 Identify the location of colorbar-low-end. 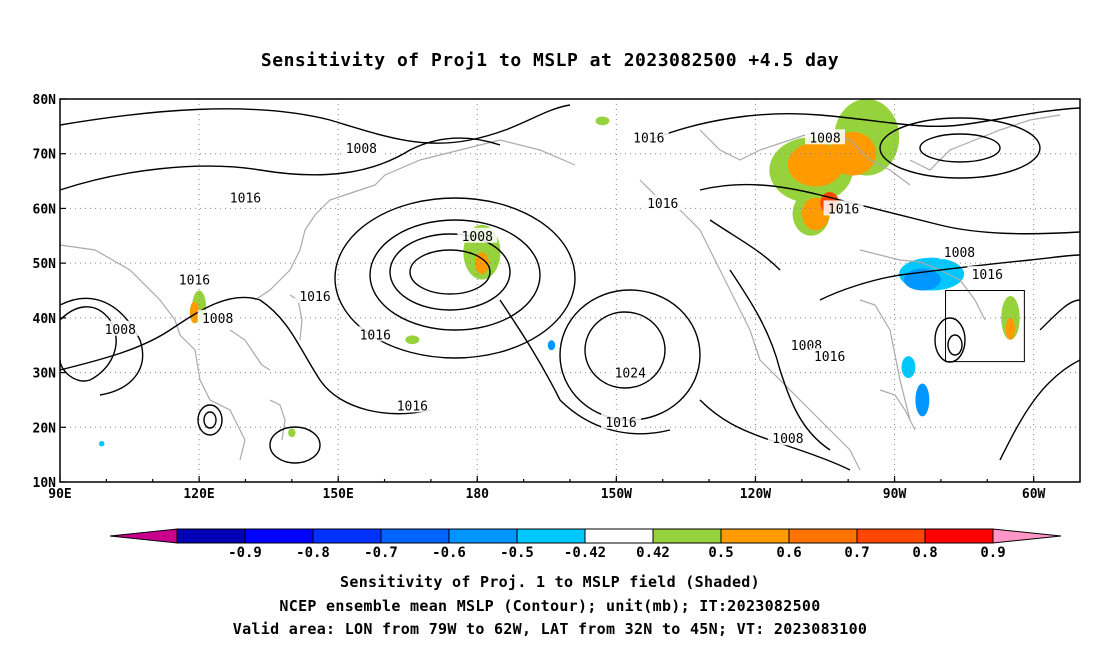
(143, 536).